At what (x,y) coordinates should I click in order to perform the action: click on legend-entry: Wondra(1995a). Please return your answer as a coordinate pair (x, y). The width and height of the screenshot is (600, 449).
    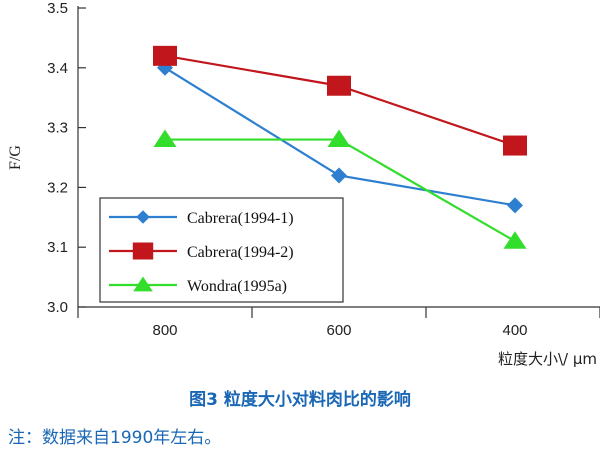
    Looking at the image, I should click on (198, 285).